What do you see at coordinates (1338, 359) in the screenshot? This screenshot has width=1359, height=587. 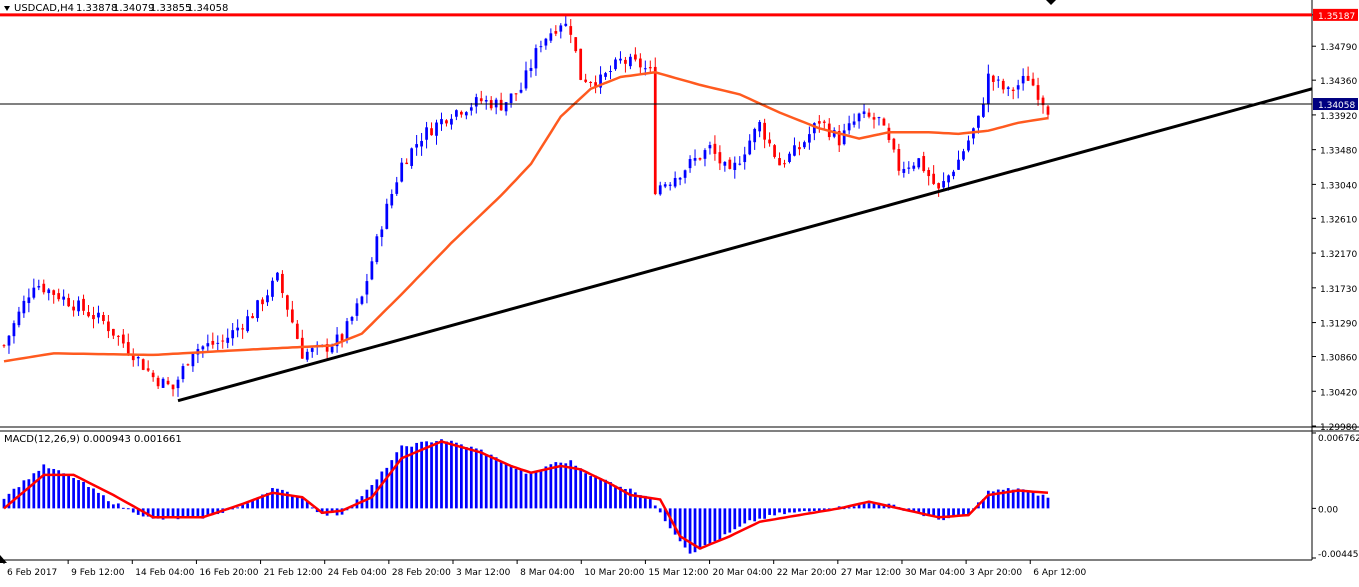 I see `price-tick-label: 1.30860` at bounding box center [1338, 359].